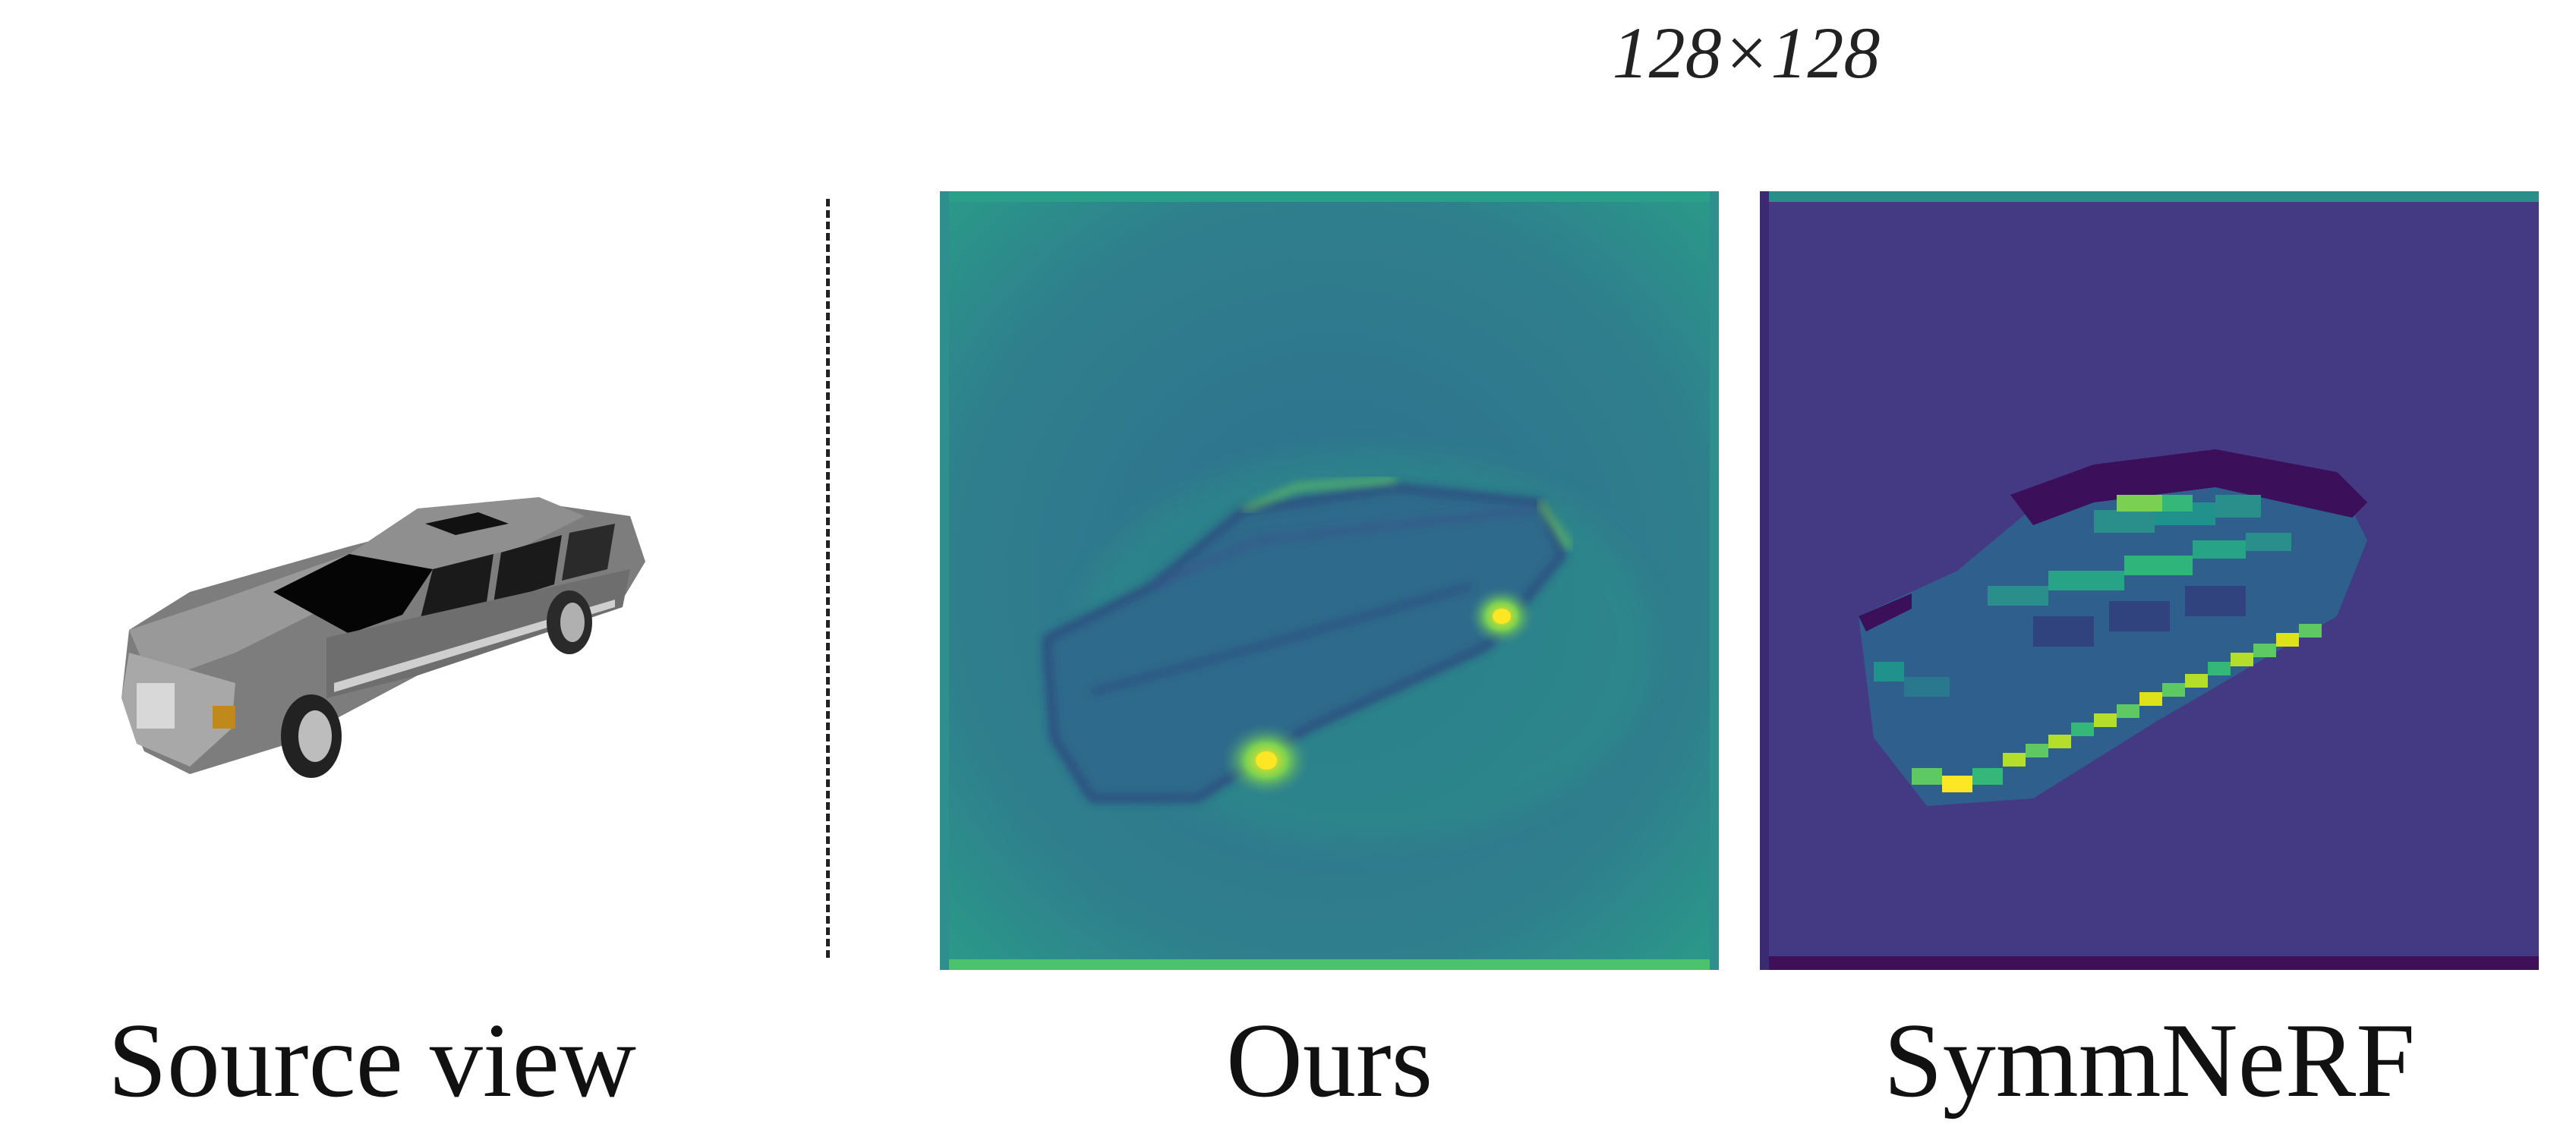  What do you see at coordinates (372, 1060) in the screenshot?
I see `caption-source-view: Source view` at bounding box center [372, 1060].